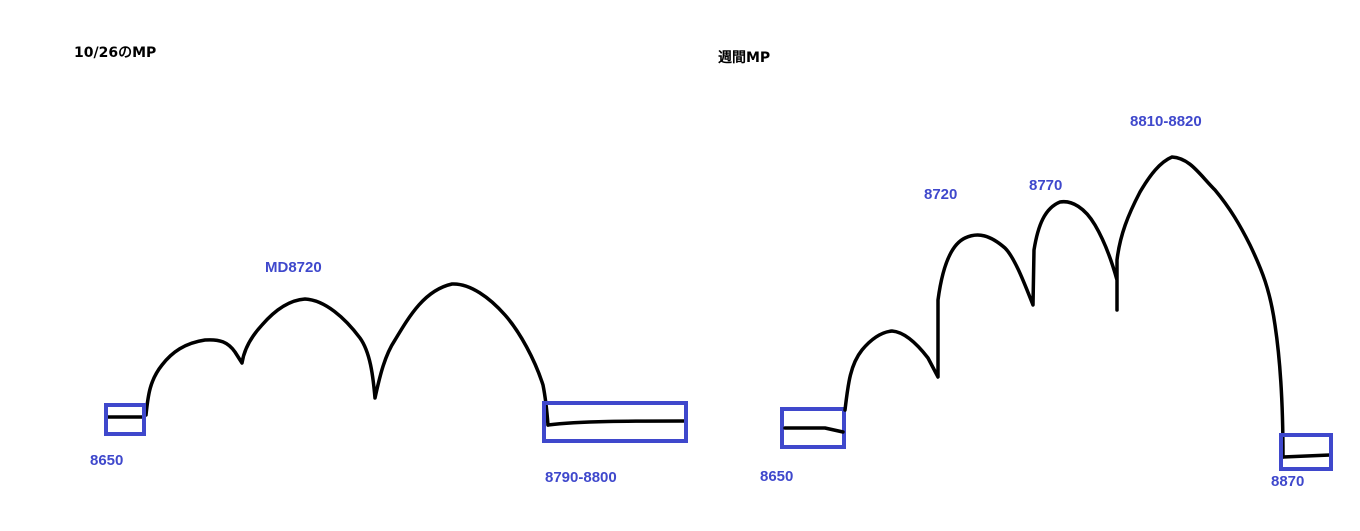  I want to click on right-title: 週間MP, so click(744, 58).